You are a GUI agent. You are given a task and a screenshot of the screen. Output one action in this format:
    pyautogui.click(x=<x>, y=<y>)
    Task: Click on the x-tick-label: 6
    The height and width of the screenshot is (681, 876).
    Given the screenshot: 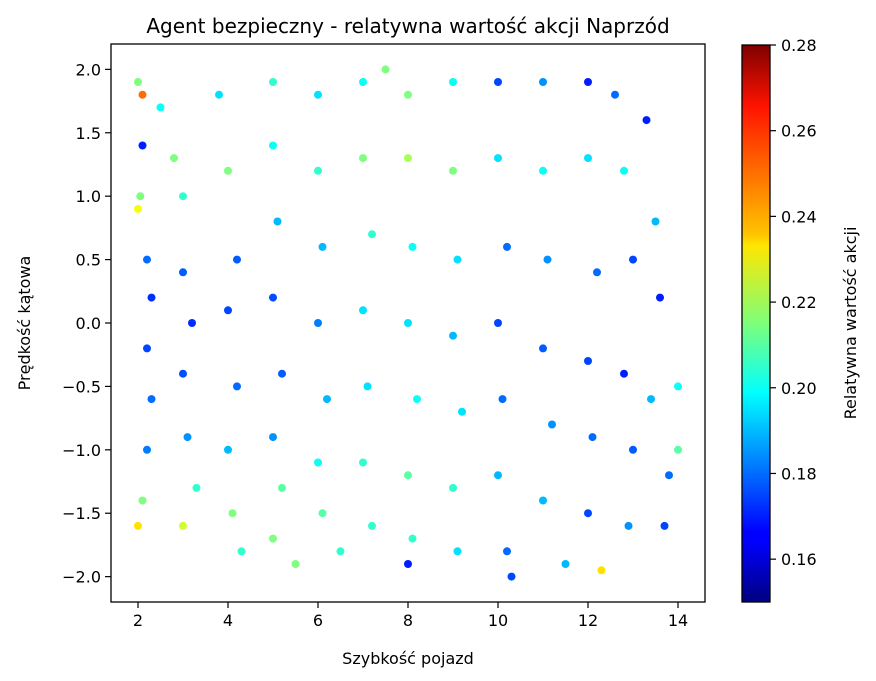 What is the action you would take?
    pyautogui.click(x=318, y=620)
    